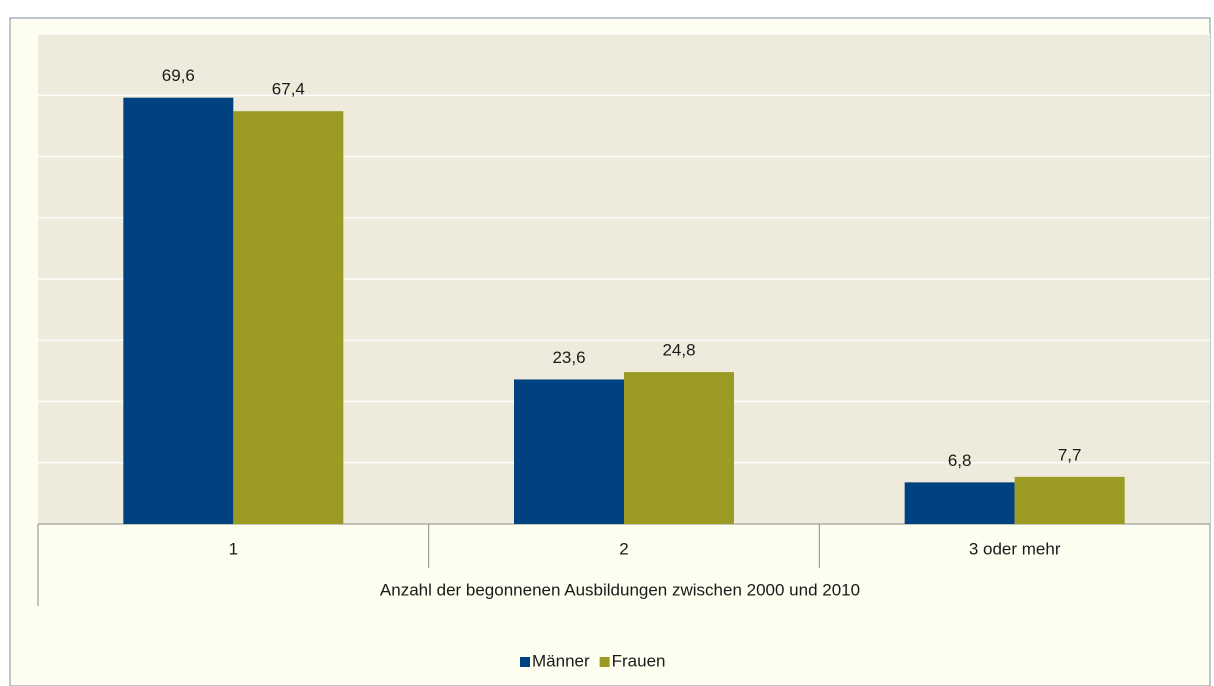 The width and height of the screenshot is (1214, 686). What do you see at coordinates (233, 548) in the screenshot?
I see `x-tick-label: 1` at bounding box center [233, 548].